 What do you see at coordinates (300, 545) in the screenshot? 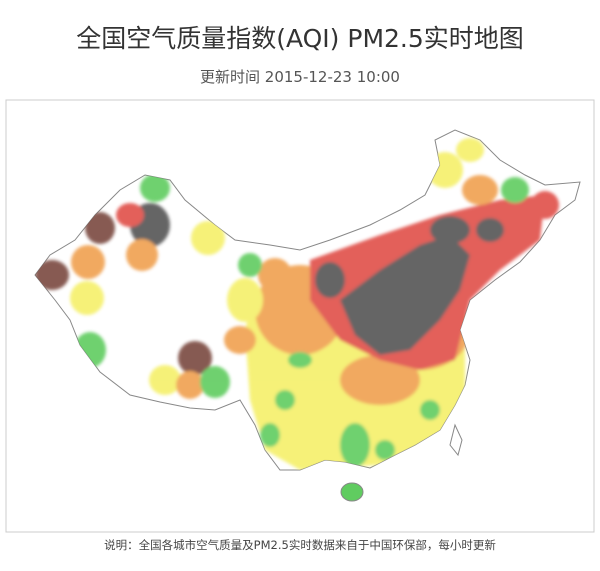
I see `source-note: 说明：全国各城市空气质量及PM2.5实时数据来自于中国环保部，每小时更新` at bounding box center [300, 545].